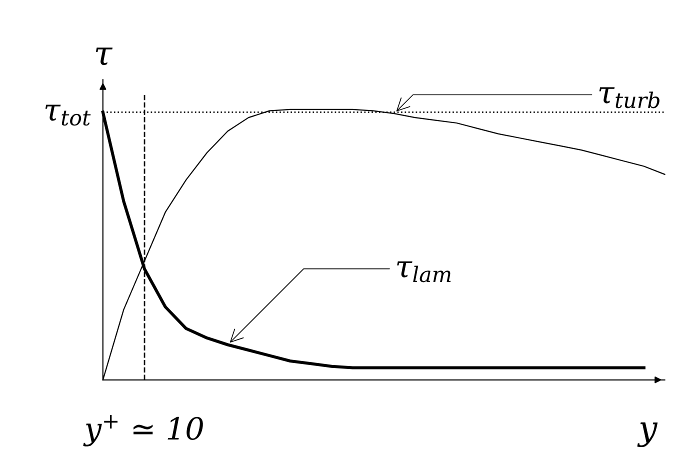 The width and height of the screenshot is (686, 469). Describe the element at coordinates (424, 271) in the screenshot. I see `text: τ$_{lam}$` at that location.